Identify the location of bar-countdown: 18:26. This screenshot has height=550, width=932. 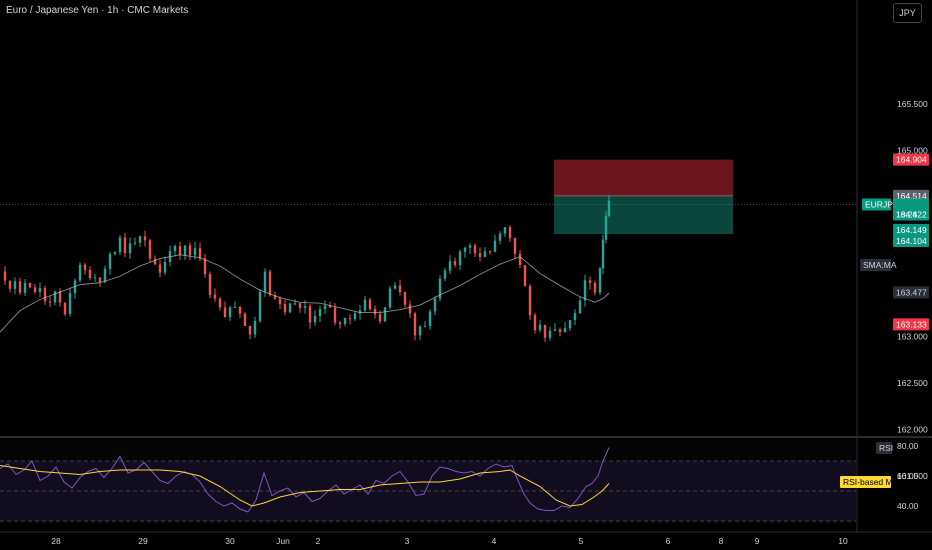
(907, 214).